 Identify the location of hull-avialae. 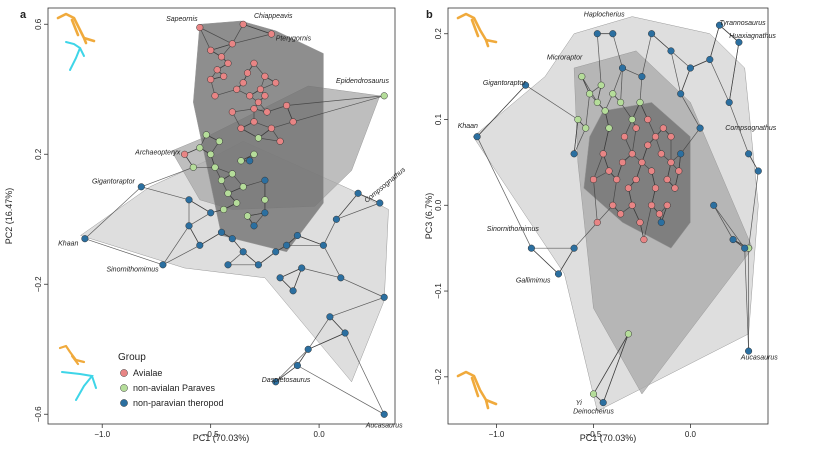
(637, 175).